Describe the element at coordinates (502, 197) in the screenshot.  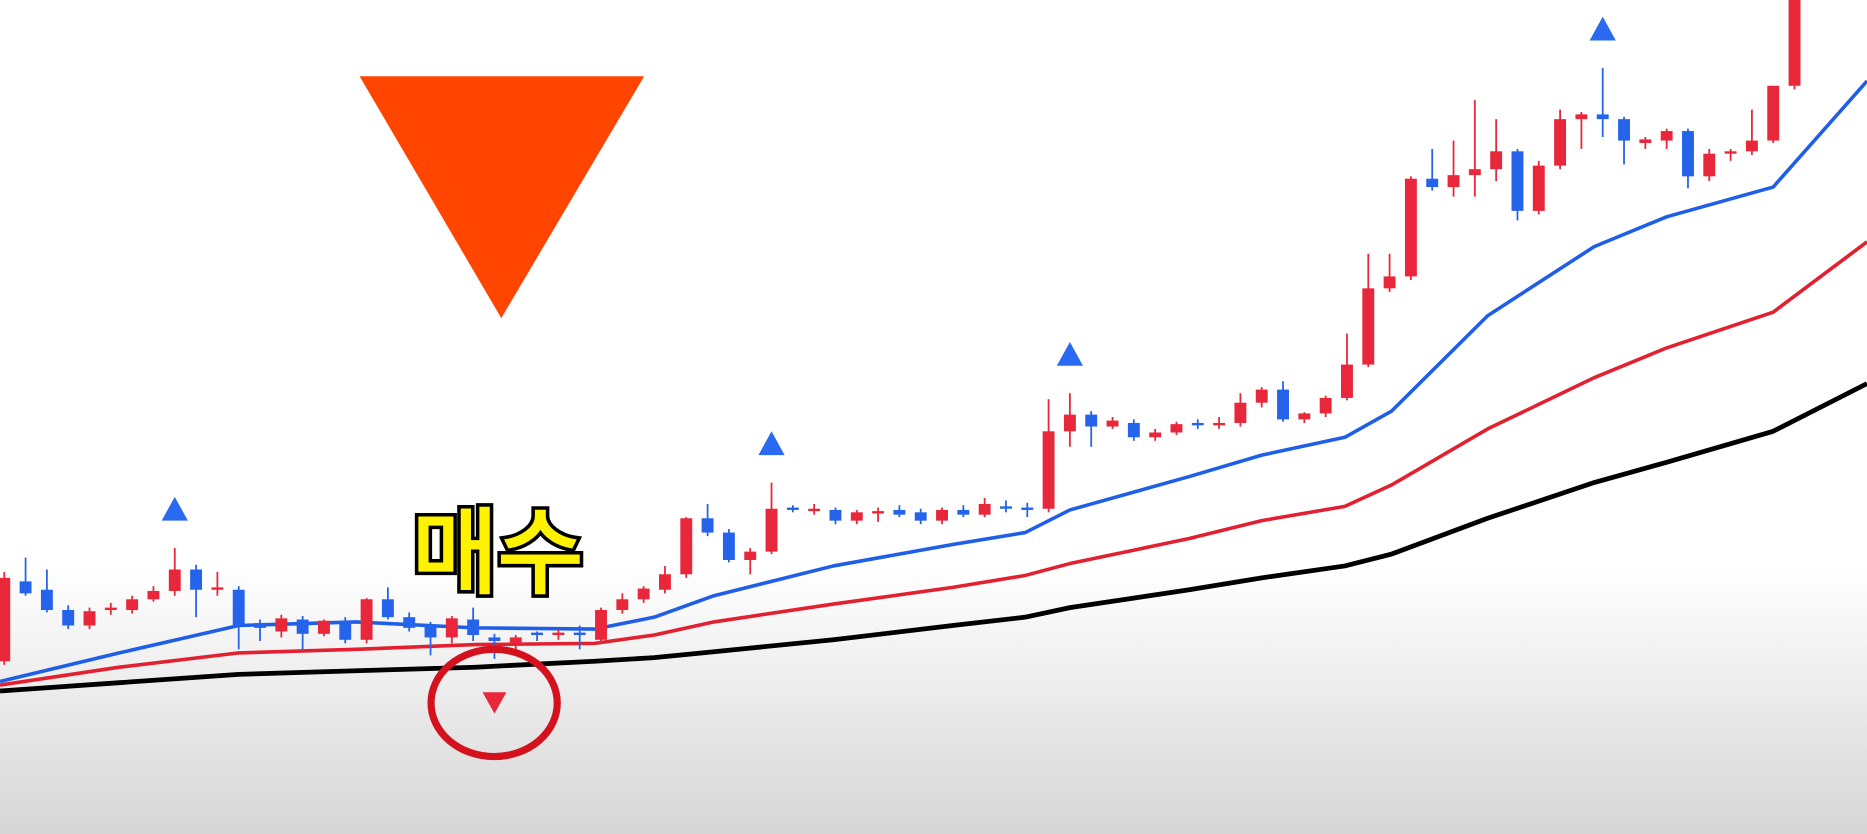
I see `big-down-arrow` at that location.